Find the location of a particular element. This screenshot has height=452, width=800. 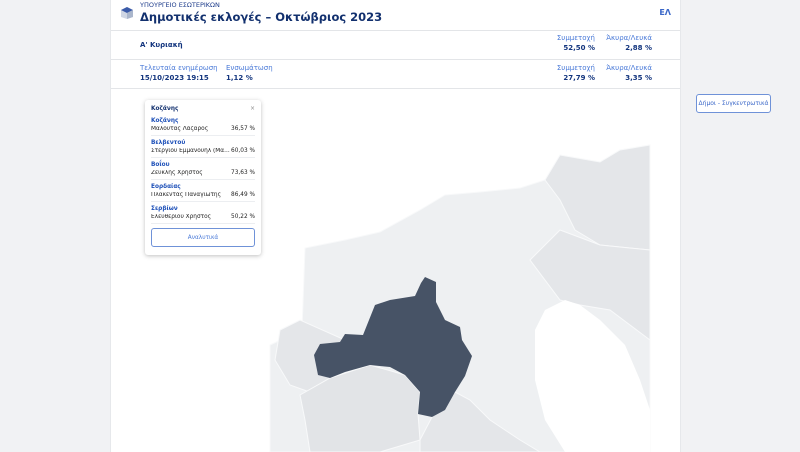

round-label: Α' Κυριακή is located at coordinates (161, 45).